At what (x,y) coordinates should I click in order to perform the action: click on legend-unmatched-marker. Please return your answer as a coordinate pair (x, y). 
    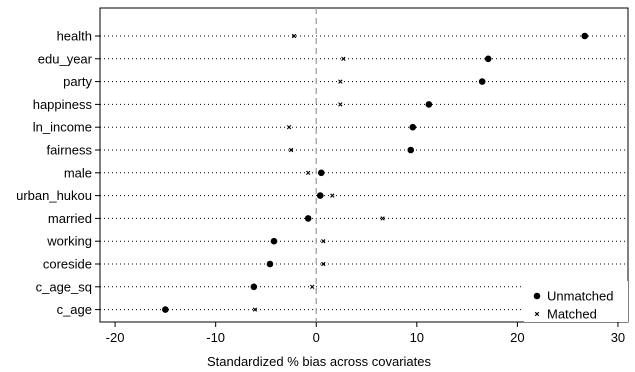
    Looking at the image, I should click on (537, 296).